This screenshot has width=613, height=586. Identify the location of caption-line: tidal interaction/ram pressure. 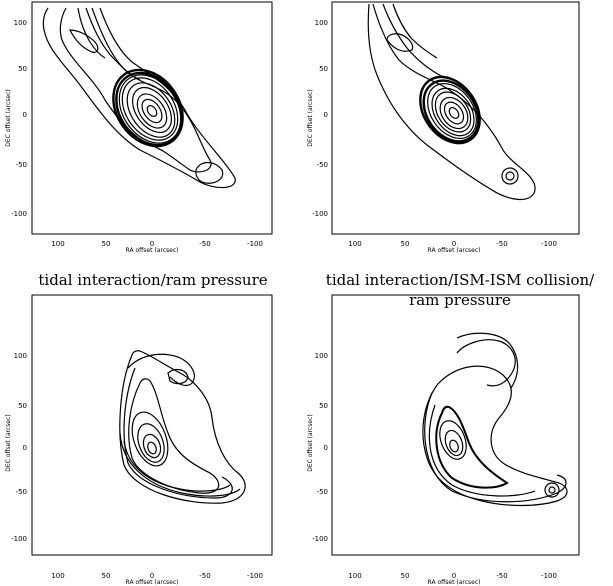
(153, 280).